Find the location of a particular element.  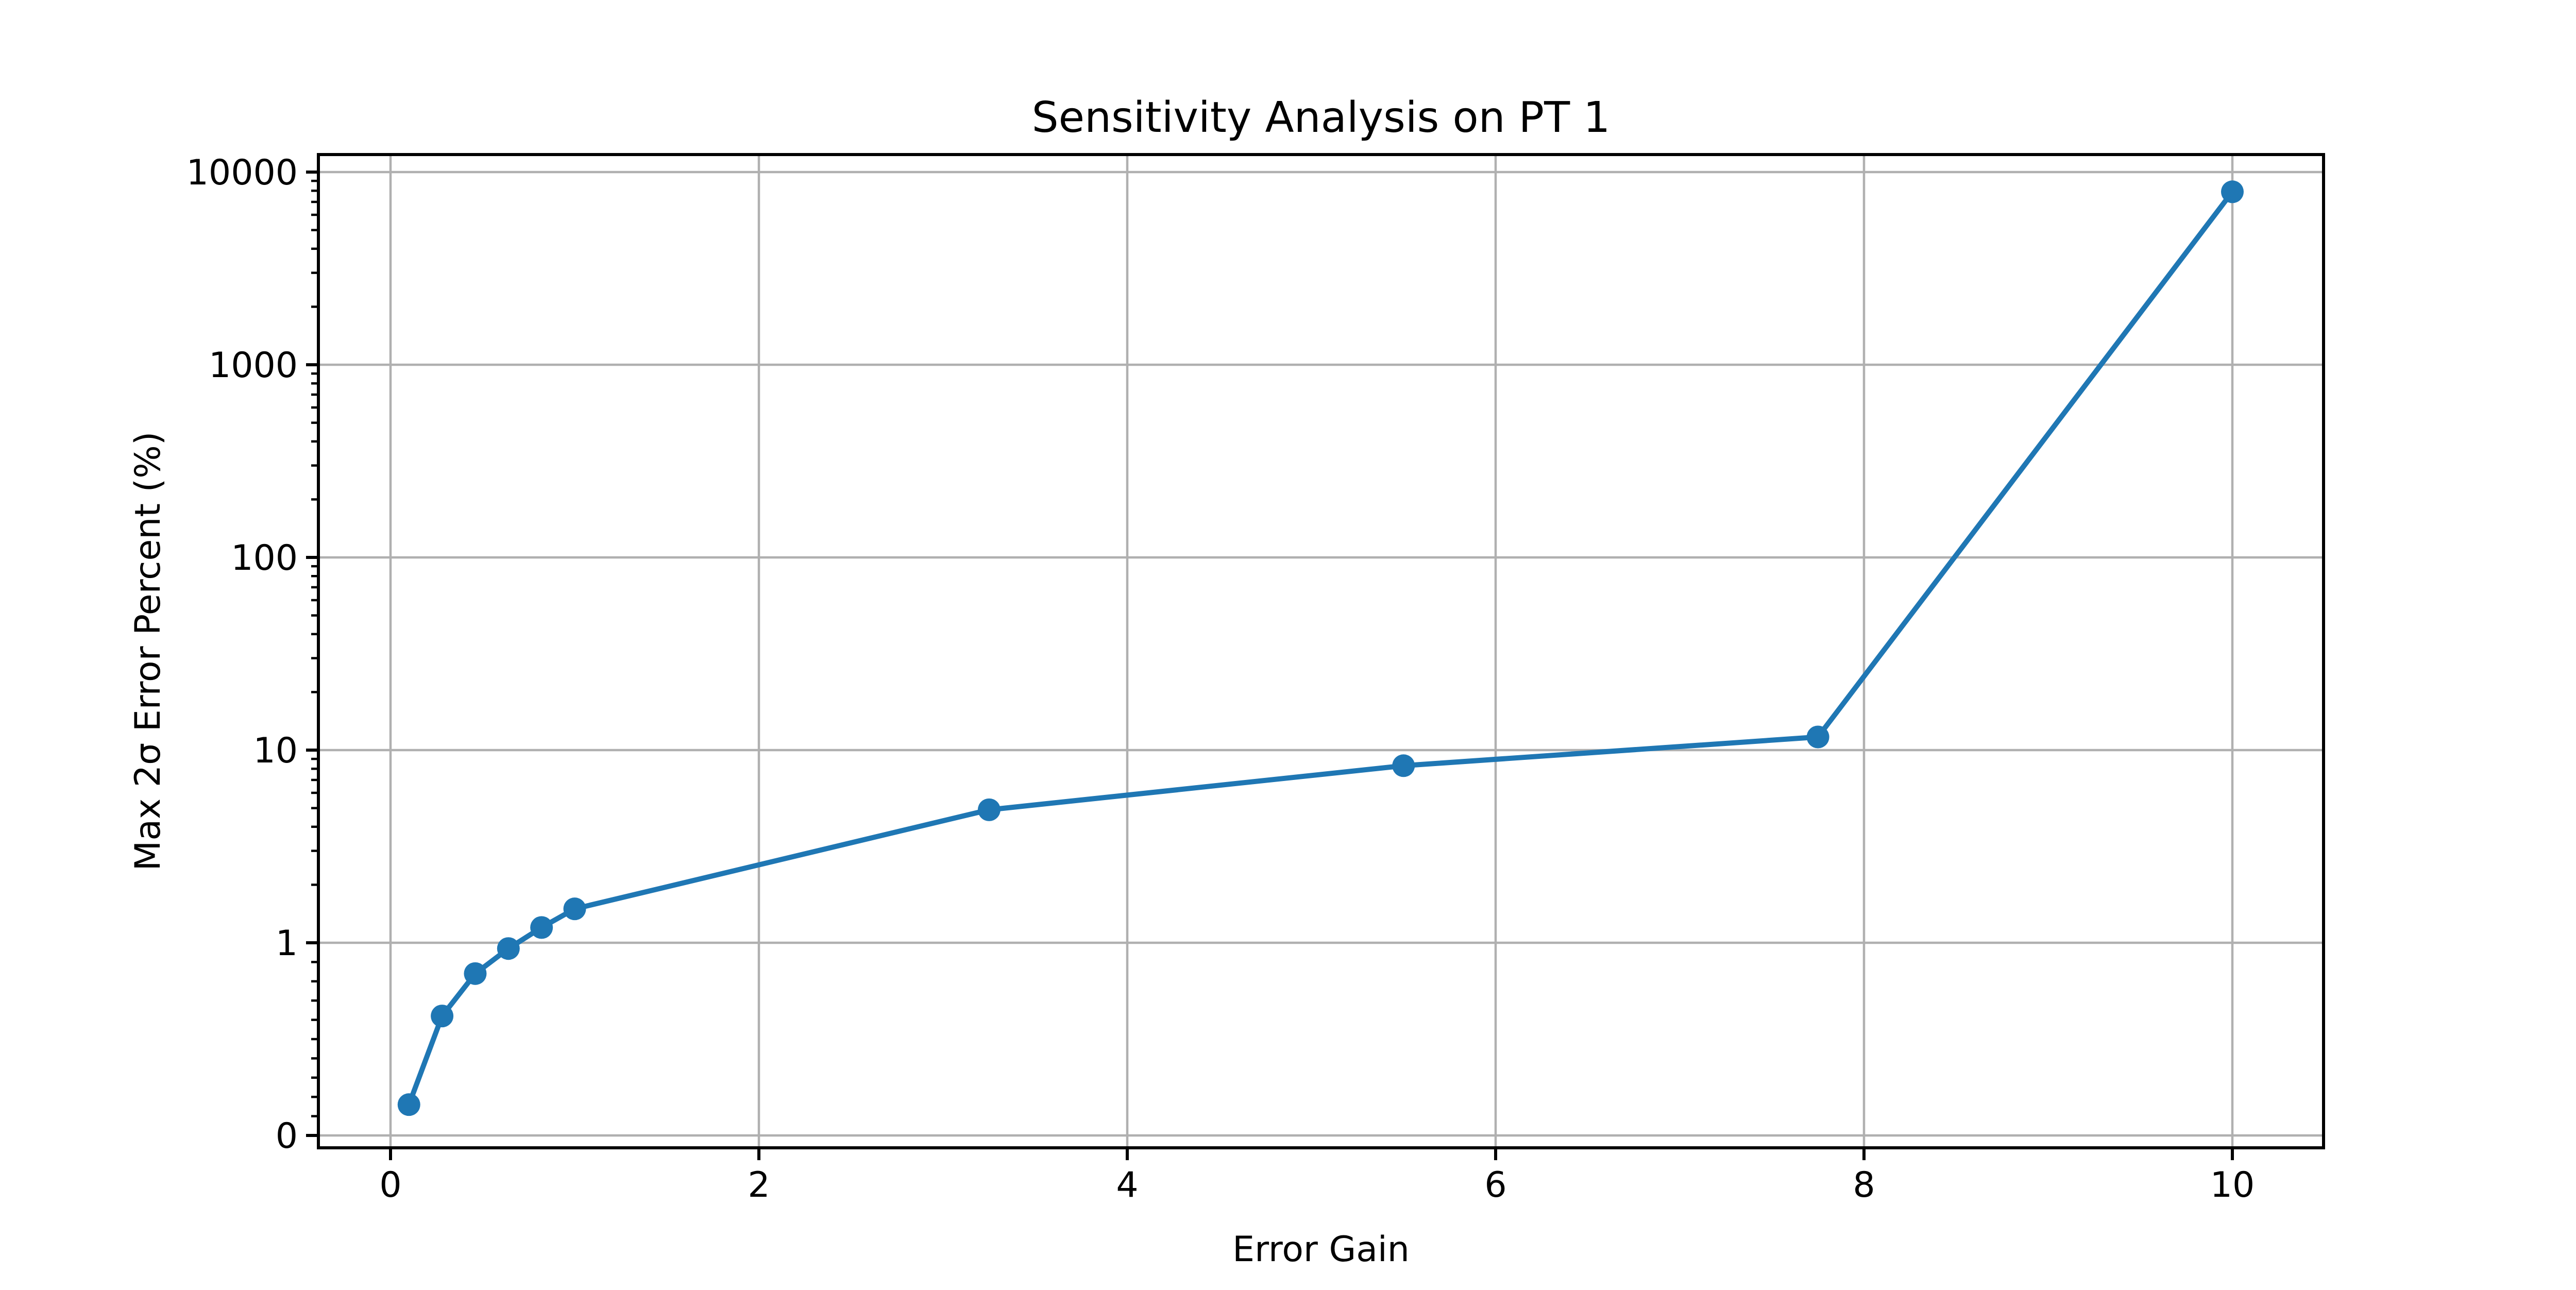

y-tick-label: 10000 is located at coordinates (242, 172).